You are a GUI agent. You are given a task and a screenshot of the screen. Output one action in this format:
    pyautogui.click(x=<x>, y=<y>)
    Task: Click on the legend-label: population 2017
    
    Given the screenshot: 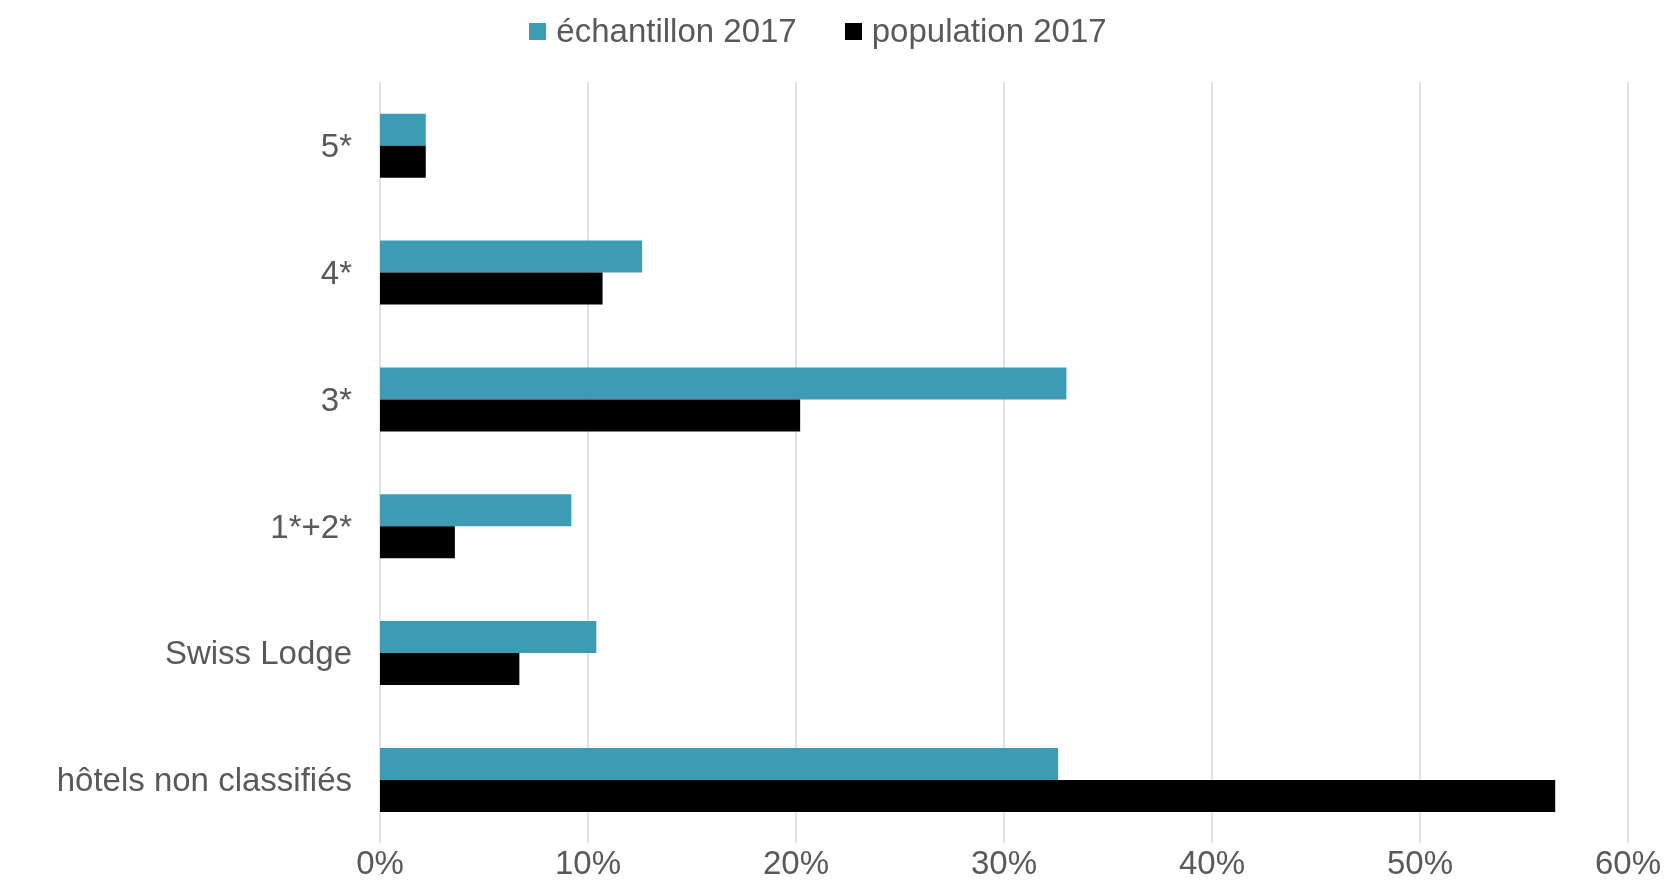 What is the action you would take?
    pyautogui.click(x=989, y=31)
    